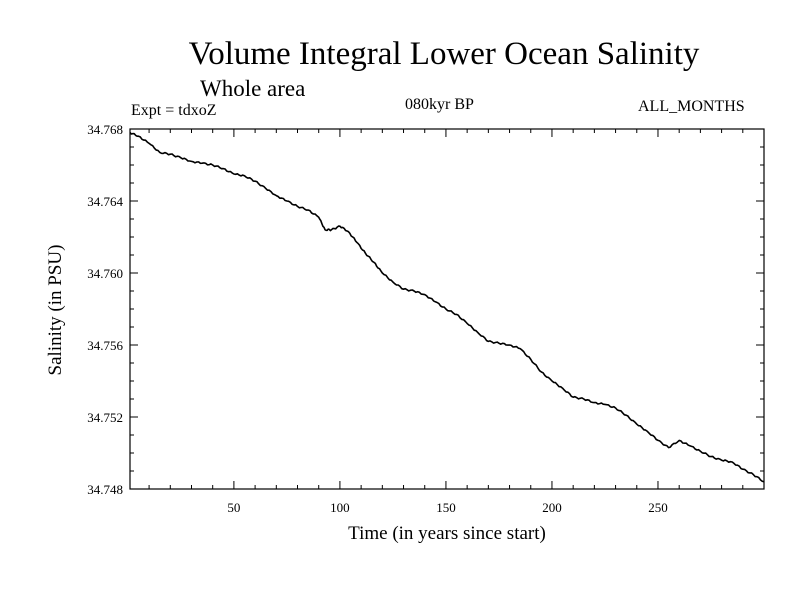 The height and width of the screenshot is (600, 800). Describe the element at coordinates (105, 417) in the screenshot. I see `y-tick-label: 34.752` at that location.